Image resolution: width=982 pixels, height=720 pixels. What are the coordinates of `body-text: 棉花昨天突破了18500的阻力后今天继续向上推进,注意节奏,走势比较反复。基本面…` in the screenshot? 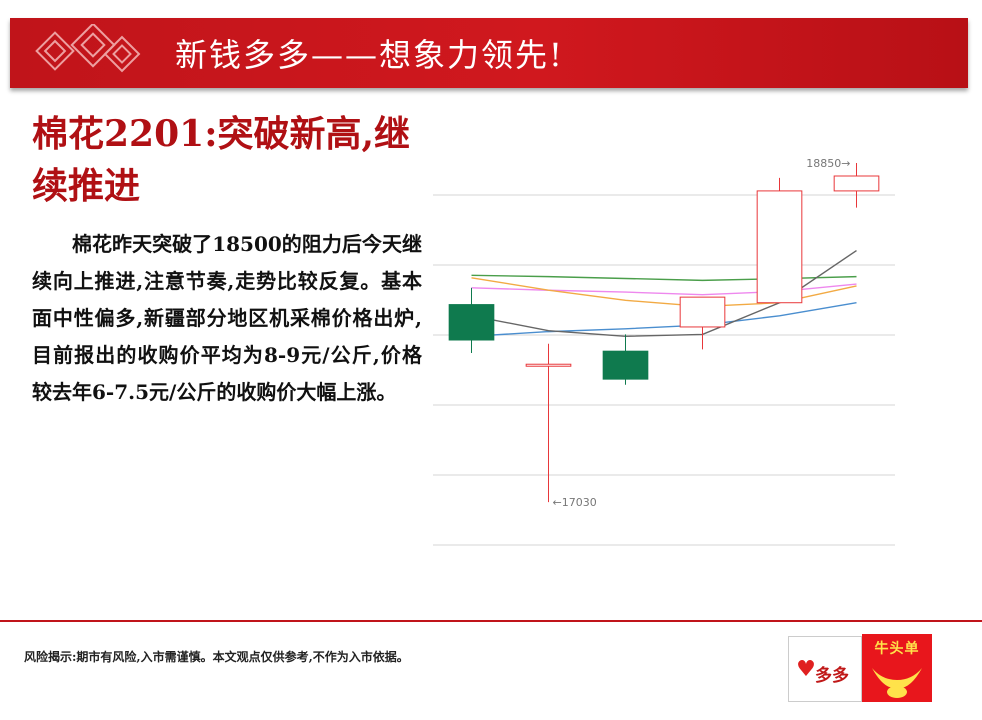 It's located at (227, 318).